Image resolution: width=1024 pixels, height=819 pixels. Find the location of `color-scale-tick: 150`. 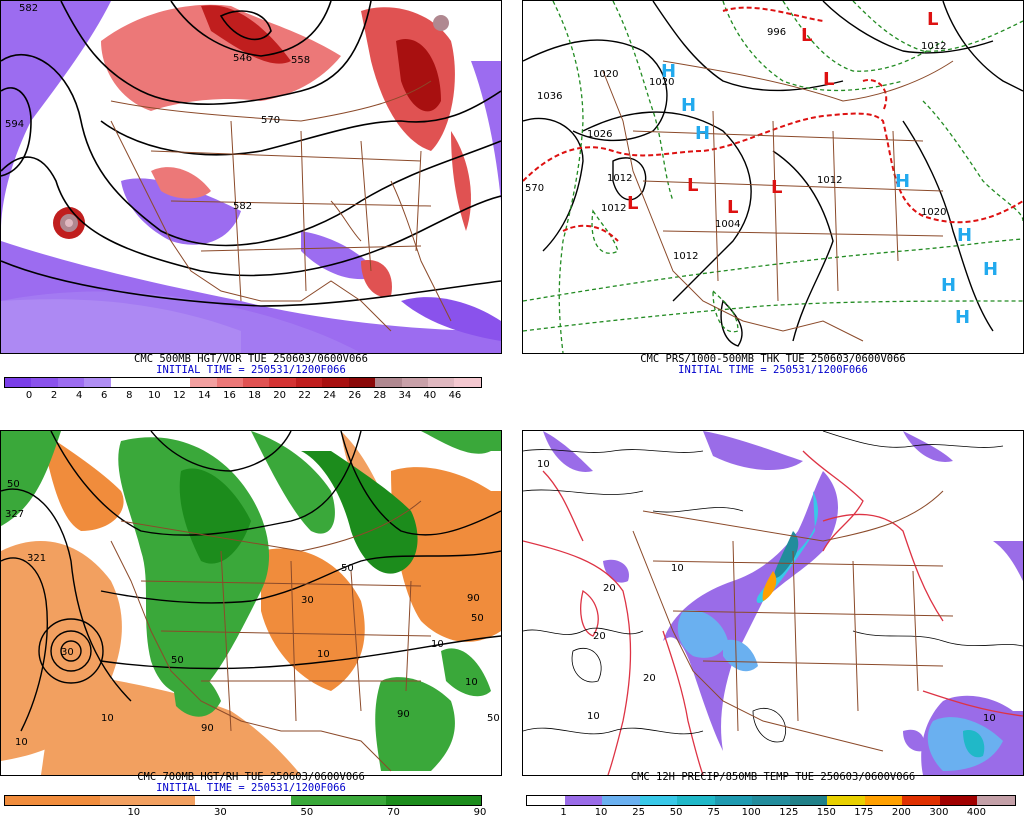

color-scale-tick: 150 is located at coordinates (826, 812).